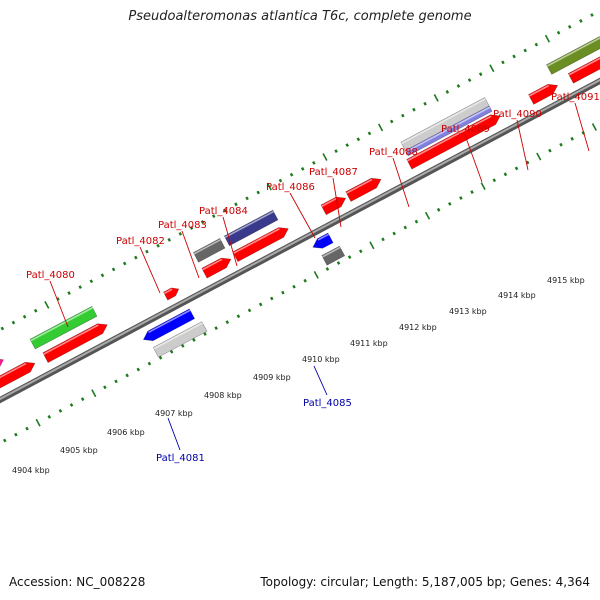 This screenshot has width=600, height=600. I want to click on ruler-label: 4912 kbp, so click(418, 327).